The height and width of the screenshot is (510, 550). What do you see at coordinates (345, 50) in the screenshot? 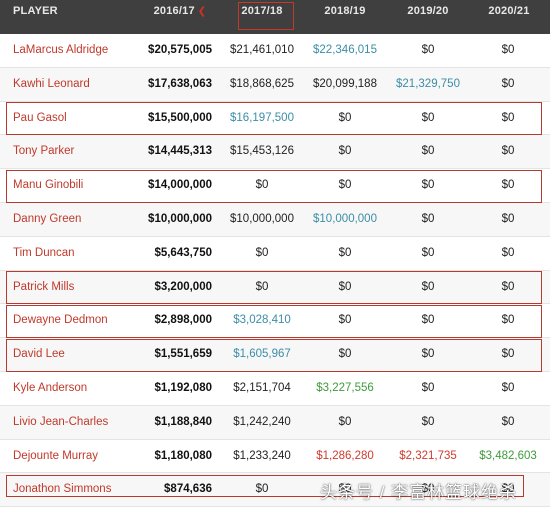
I see `salary-cell: $22,346,015` at bounding box center [345, 50].